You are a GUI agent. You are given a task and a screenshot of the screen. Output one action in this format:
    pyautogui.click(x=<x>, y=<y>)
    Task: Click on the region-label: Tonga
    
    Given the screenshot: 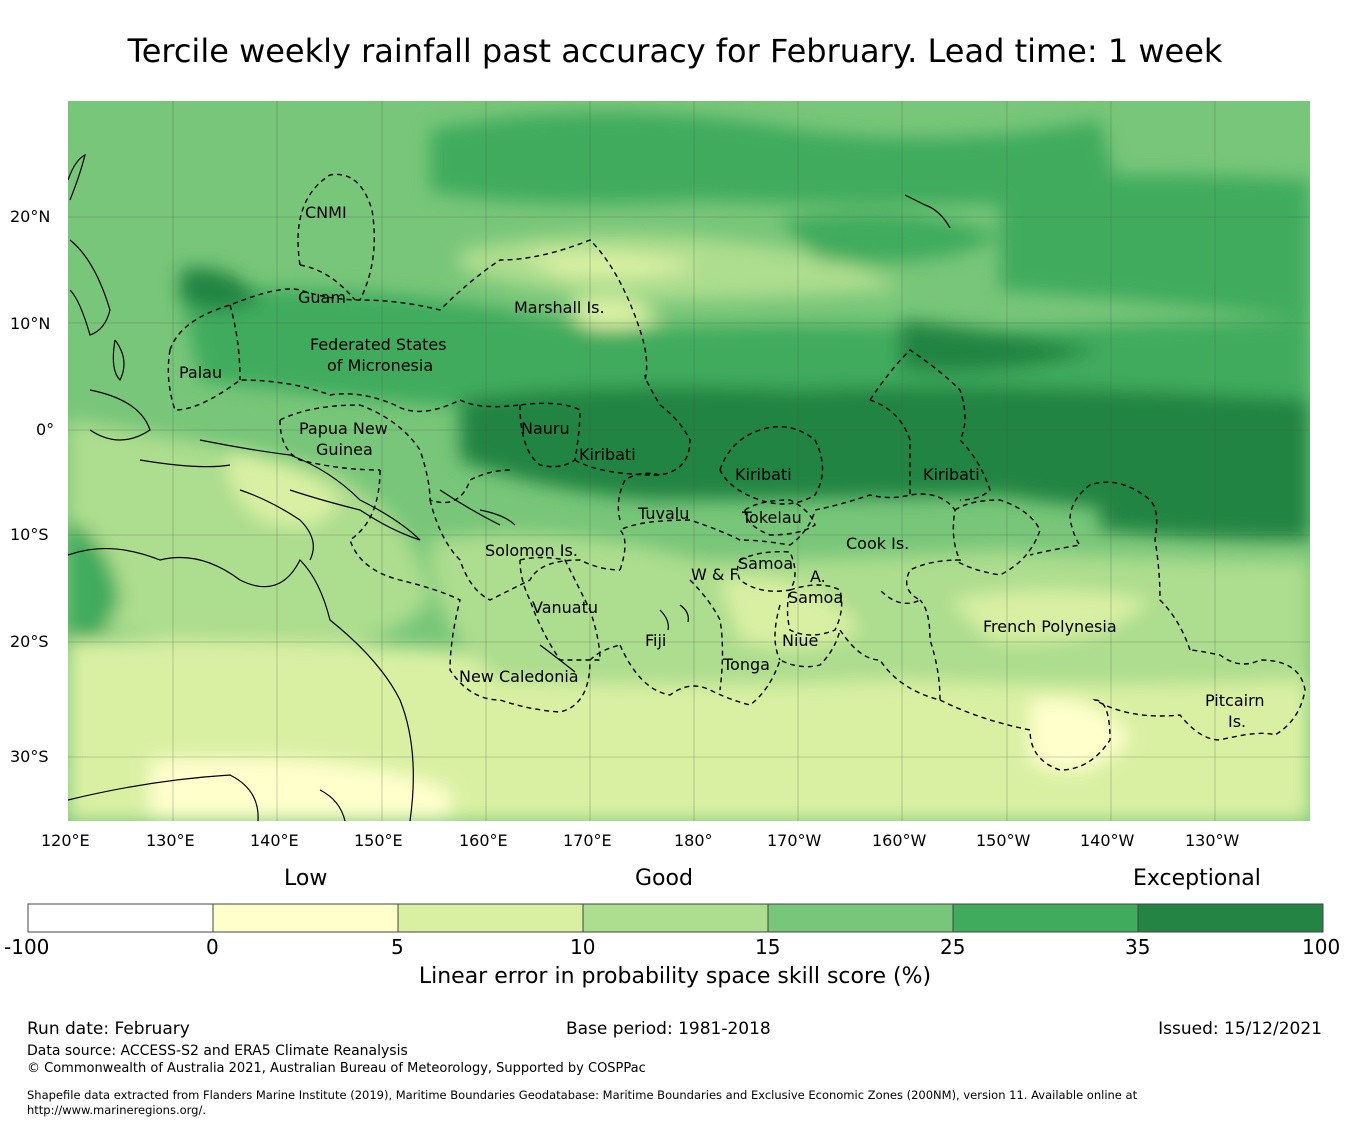 What is the action you would take?
    pyautogui.click(x=746, y=664)
    